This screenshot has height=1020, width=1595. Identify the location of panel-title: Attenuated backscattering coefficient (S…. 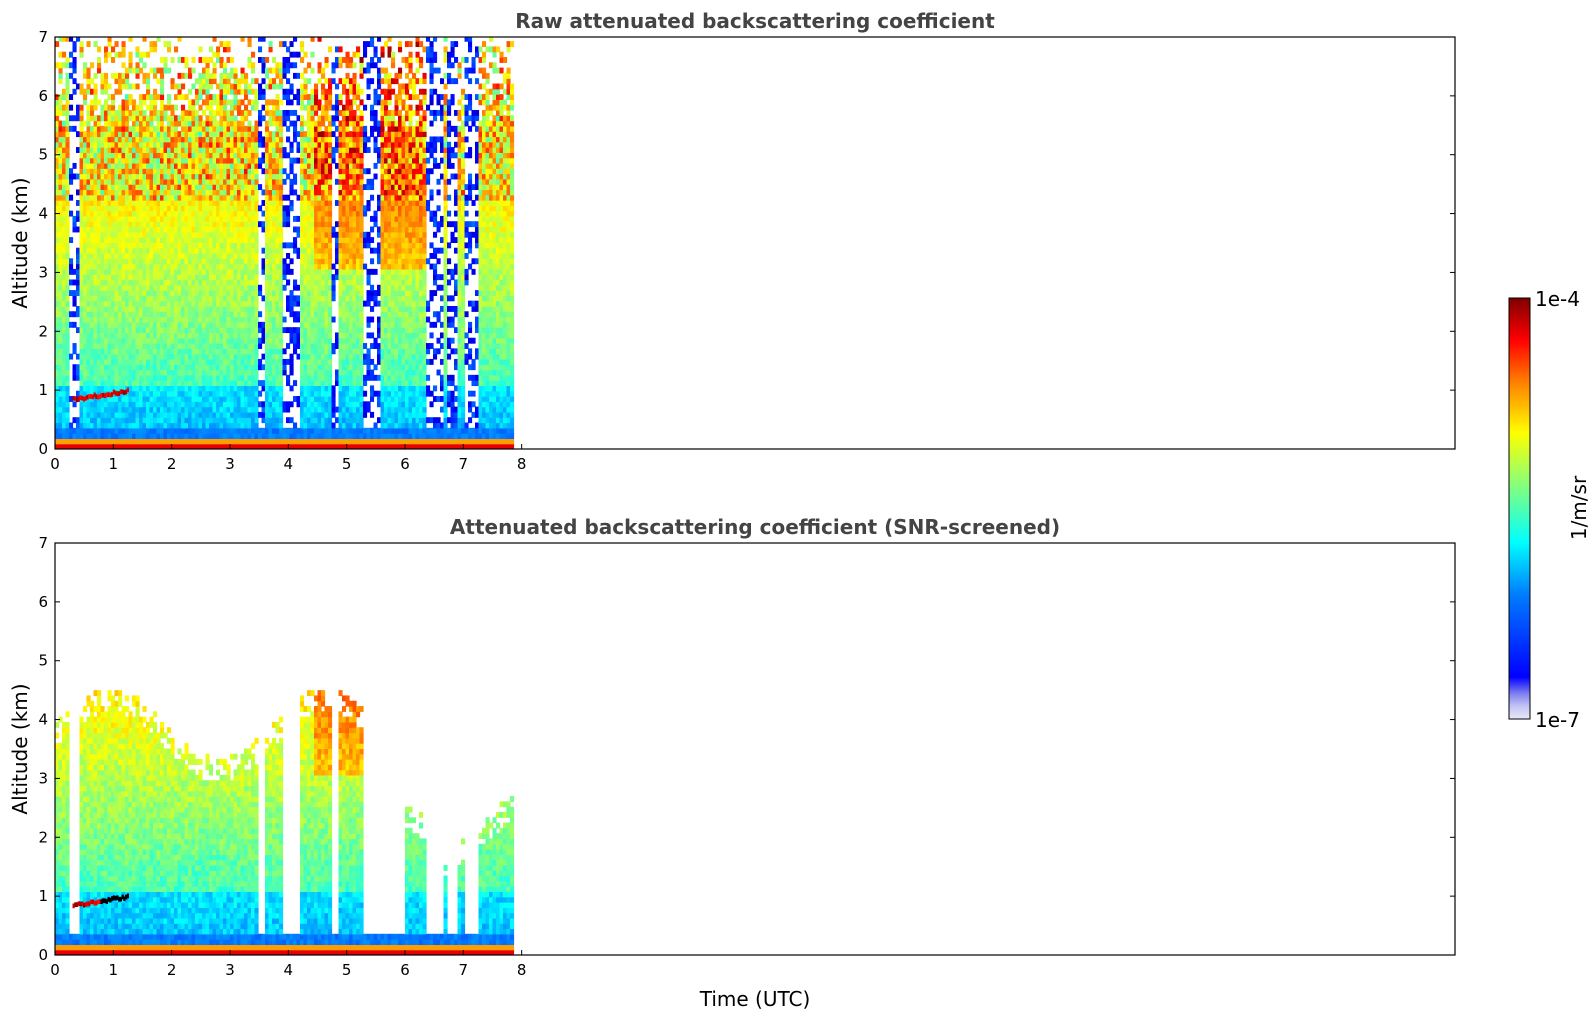
(755, 527).